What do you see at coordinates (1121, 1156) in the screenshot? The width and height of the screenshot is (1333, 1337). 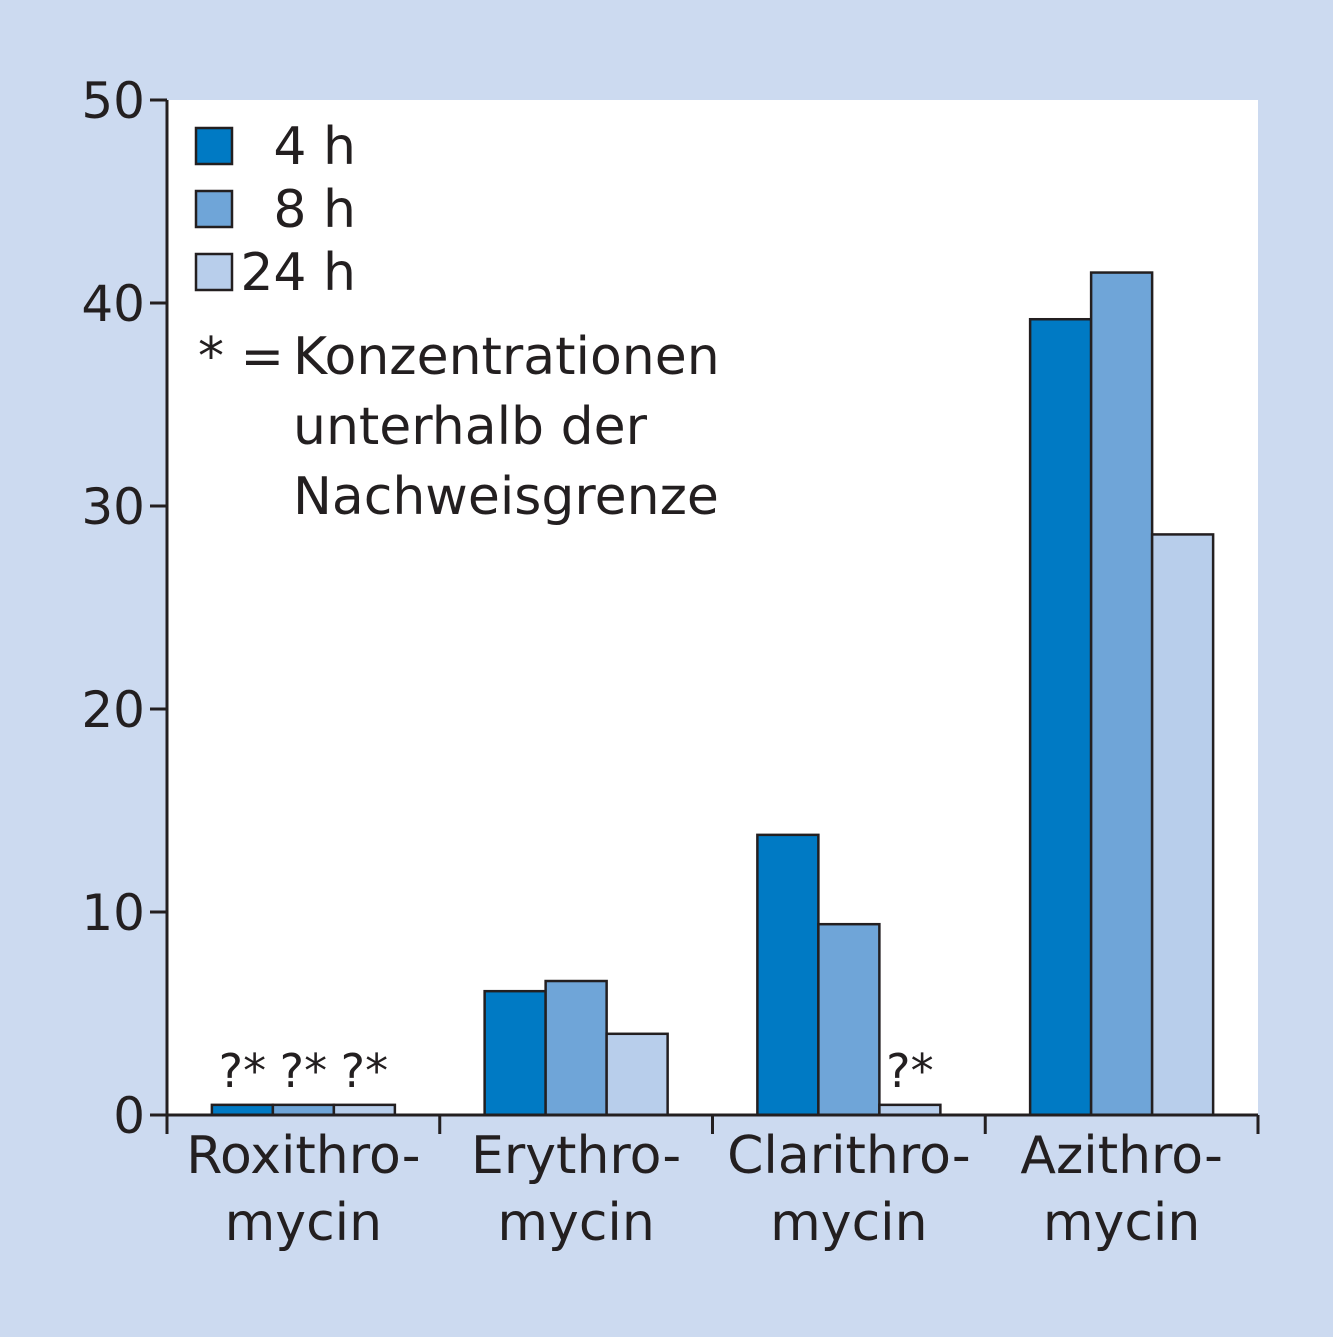 I see `x-tick-label: Azithro-` at bounding box center [1121, 1156].